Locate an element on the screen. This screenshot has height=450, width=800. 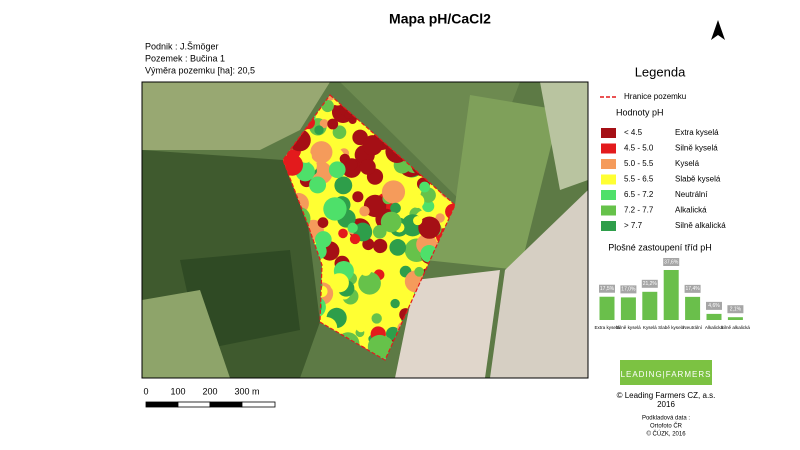
value-label: 2,1% is located at coordinates (736, 310).